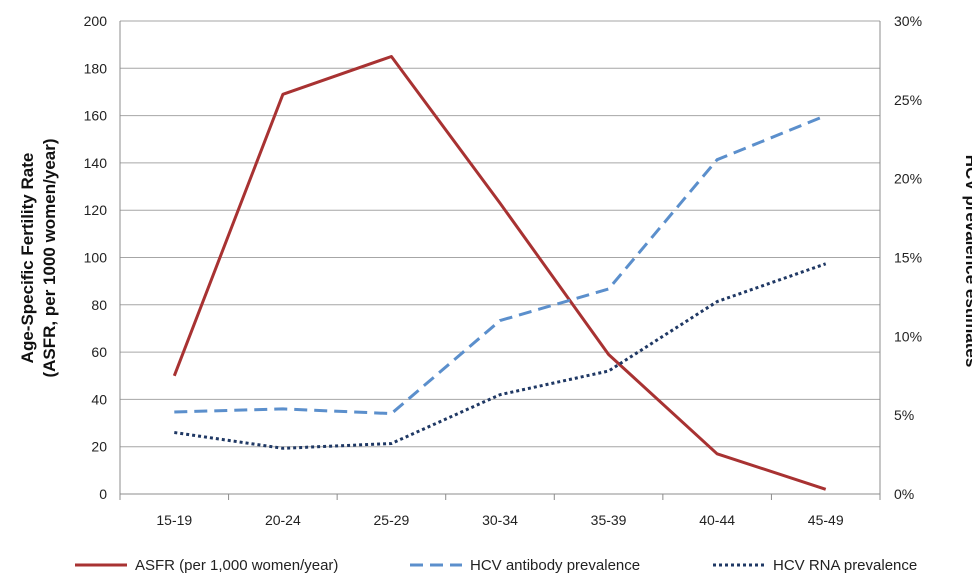 This screenshot has height=573, width=972. Describe the element at coordinates (27, 258) in the screenshot. I see `left-axis-title-line1: Age-Specific Fertility Rate` at that location.